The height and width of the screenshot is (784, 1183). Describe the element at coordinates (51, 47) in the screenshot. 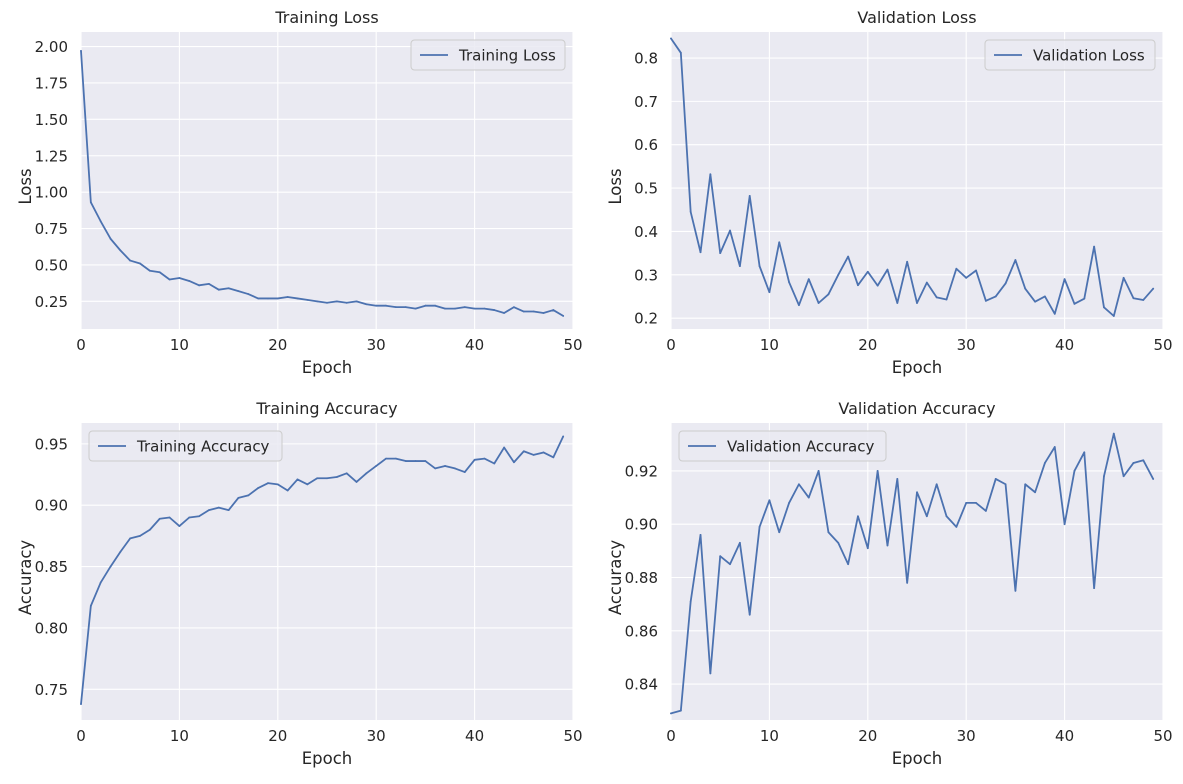

I see `training-loss-ytick-label: 2.00` at that location.